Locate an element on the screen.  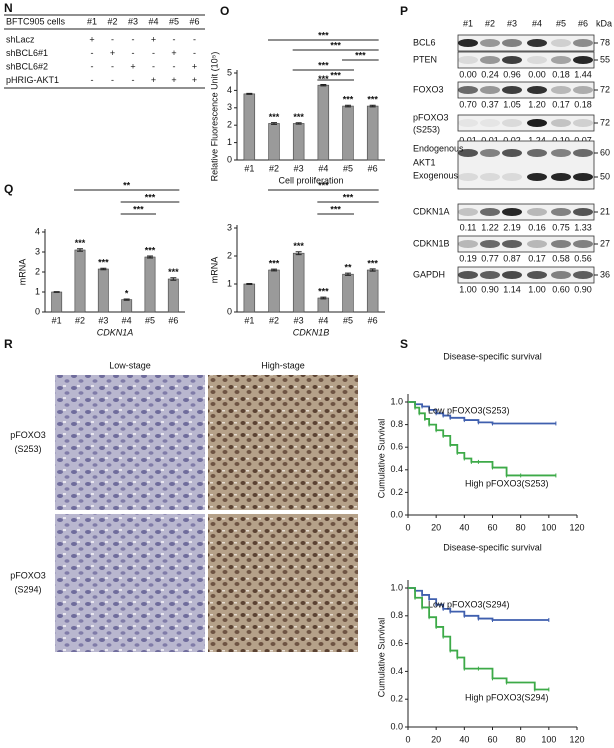
blot-value: 0.24 is located at coordinates (490, 74).